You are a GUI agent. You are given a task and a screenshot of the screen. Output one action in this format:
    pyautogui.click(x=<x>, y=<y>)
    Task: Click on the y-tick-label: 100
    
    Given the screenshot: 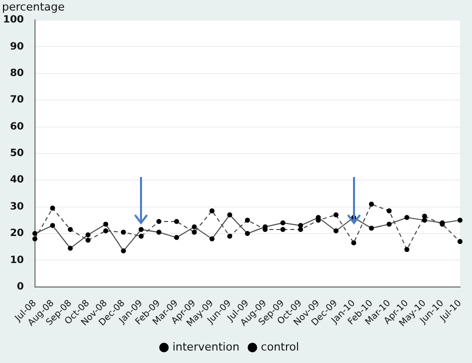 What is the action you would take?
    pyautogui.click(x=13, y=20)
    